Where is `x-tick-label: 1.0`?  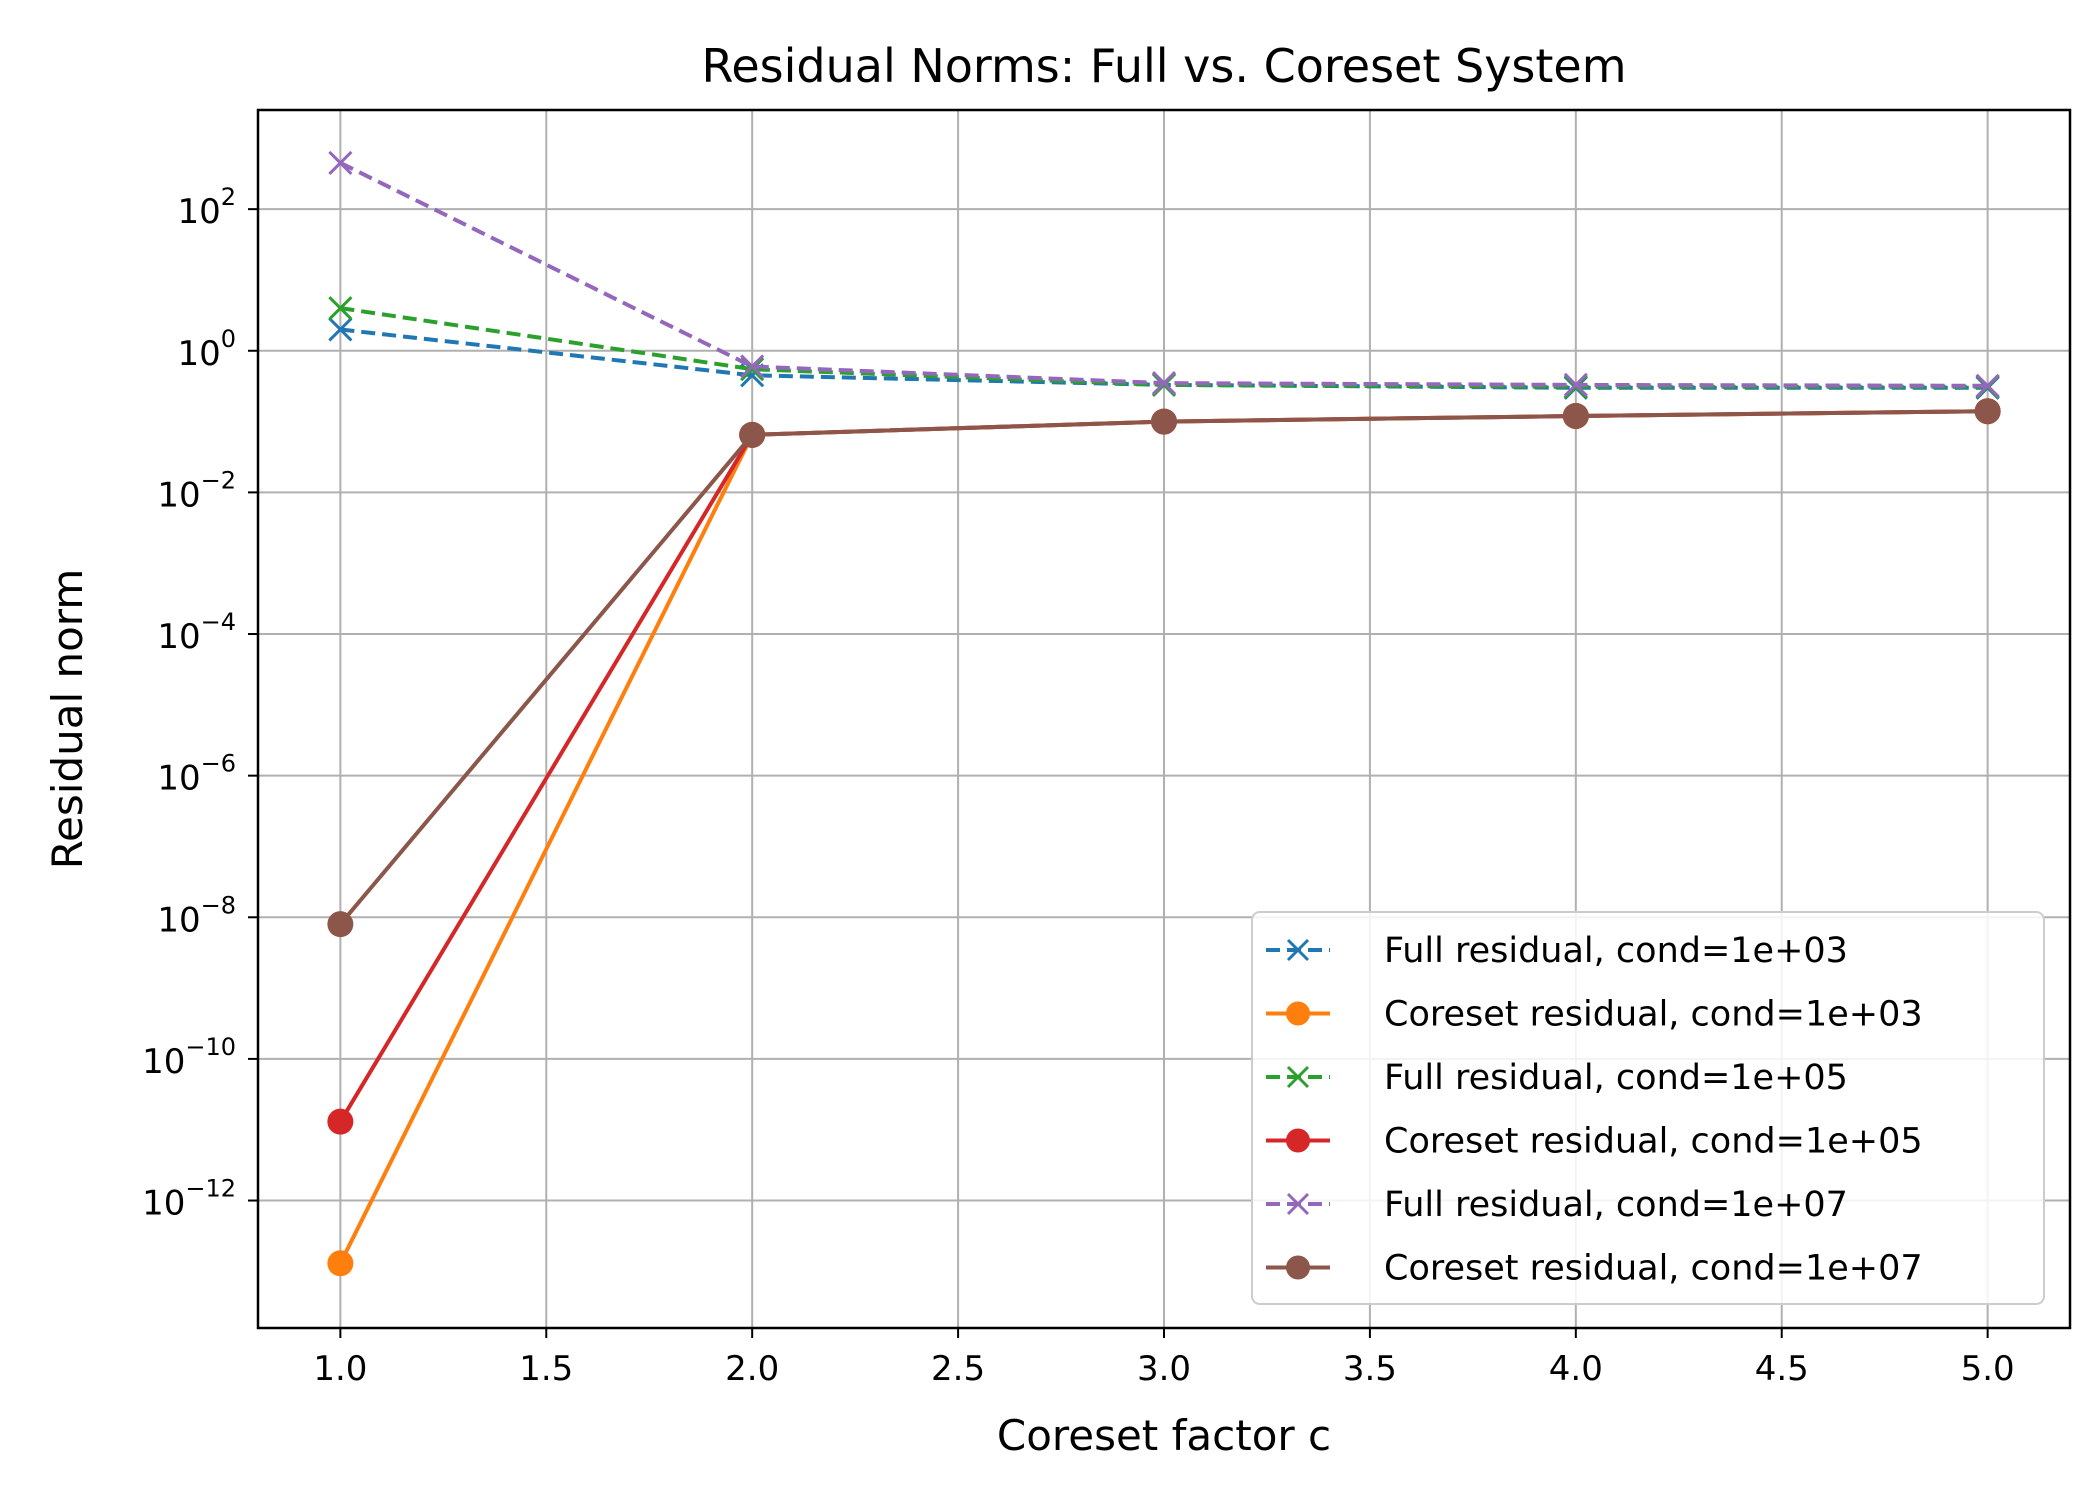
x-tick-label: 1.0 is located at coordinates (340, 1369).